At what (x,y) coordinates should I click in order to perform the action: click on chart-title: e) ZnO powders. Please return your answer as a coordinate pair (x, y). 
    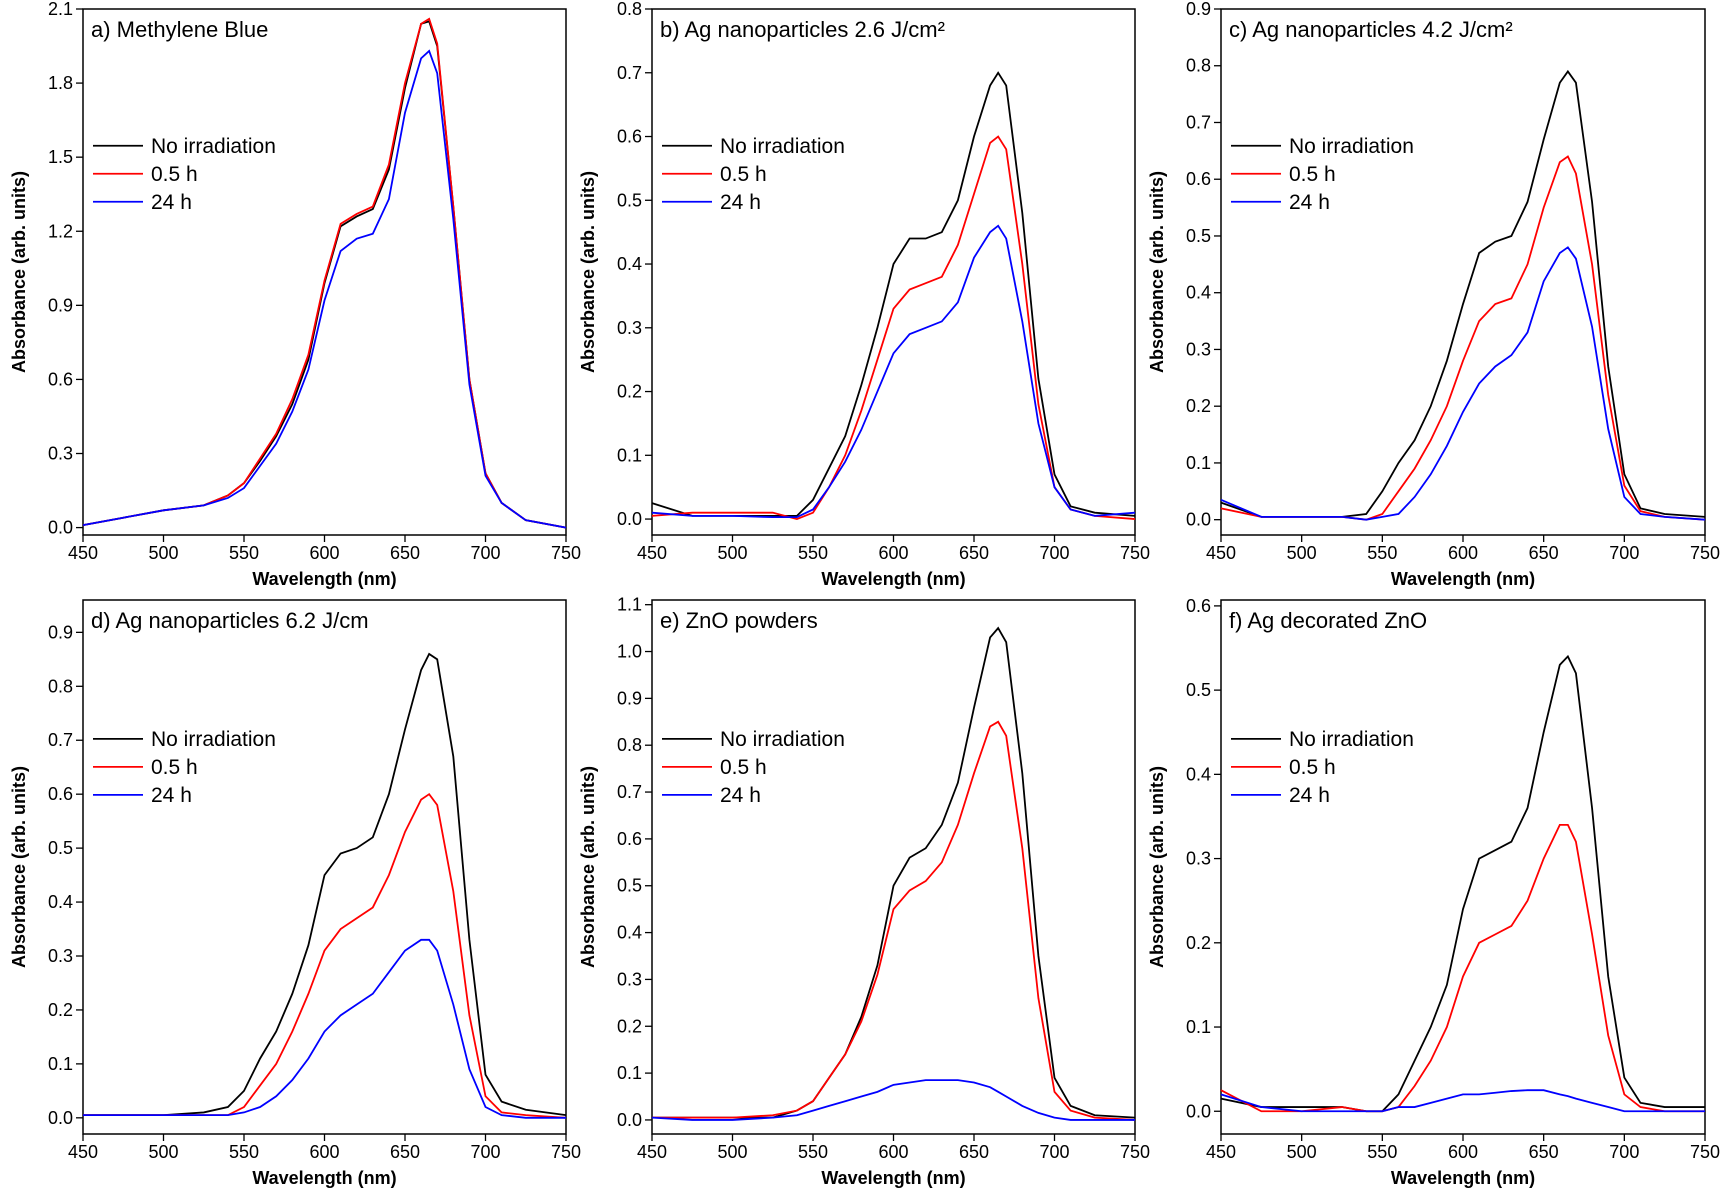
    Looking at the image, I should click on (739, 620).